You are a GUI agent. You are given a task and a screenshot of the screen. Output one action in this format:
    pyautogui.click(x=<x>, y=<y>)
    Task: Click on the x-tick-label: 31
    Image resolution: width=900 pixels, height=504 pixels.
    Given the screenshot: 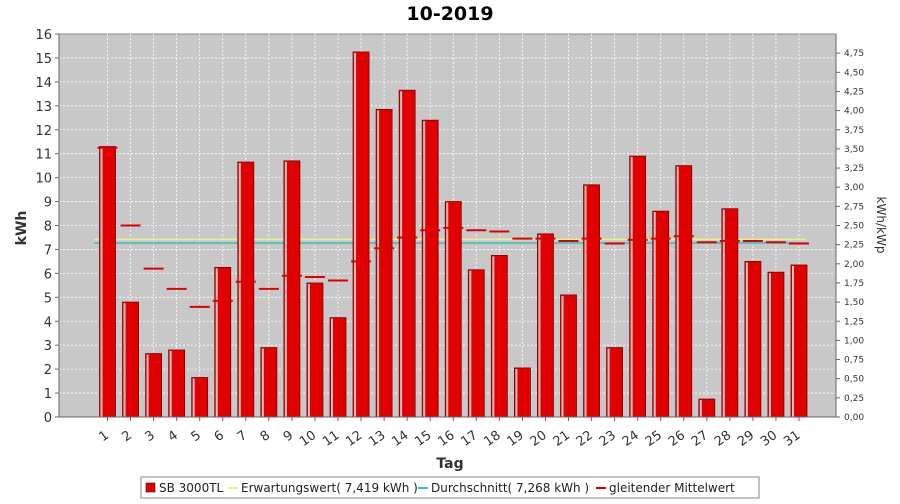 What is the action you would take?
    pyautogui.click(x=792, y=439)
    